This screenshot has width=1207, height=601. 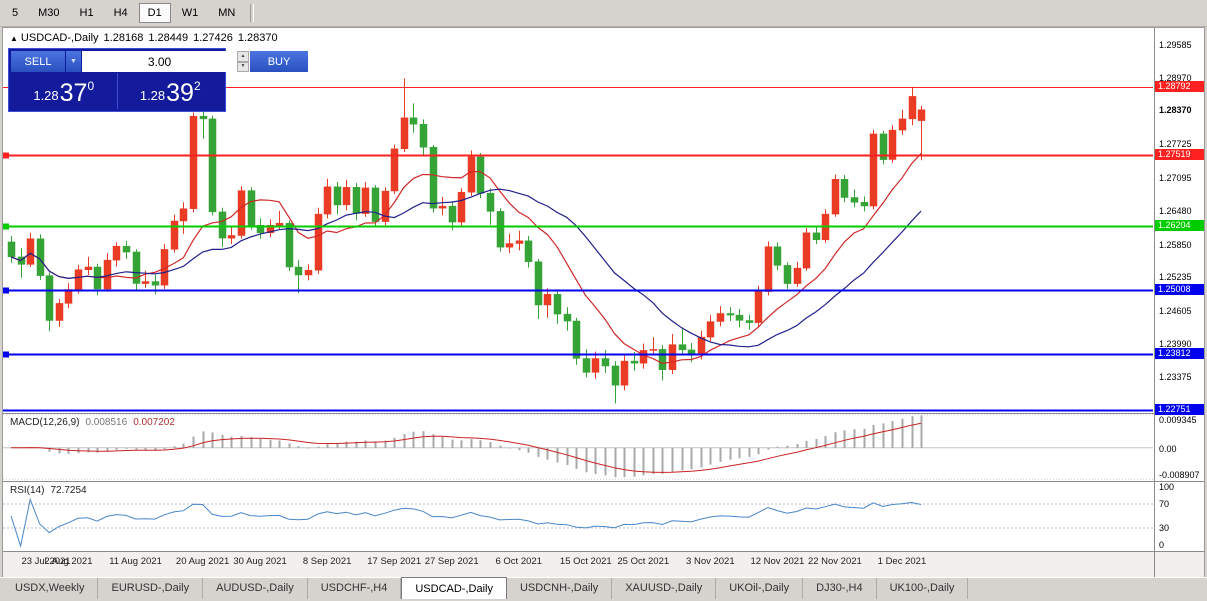 What do you see at coordinates (159, 61) in the screenshot?
I see `lot-size-input` at bounding box center [159, 61].